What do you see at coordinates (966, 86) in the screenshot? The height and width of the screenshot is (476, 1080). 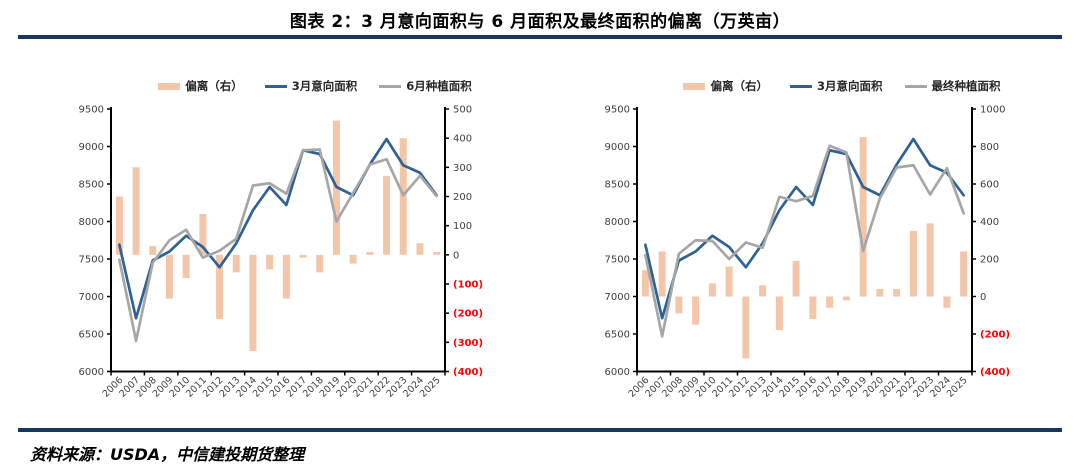 I see `legend-label: 最终种植面积` at bounding box center [966, 86].